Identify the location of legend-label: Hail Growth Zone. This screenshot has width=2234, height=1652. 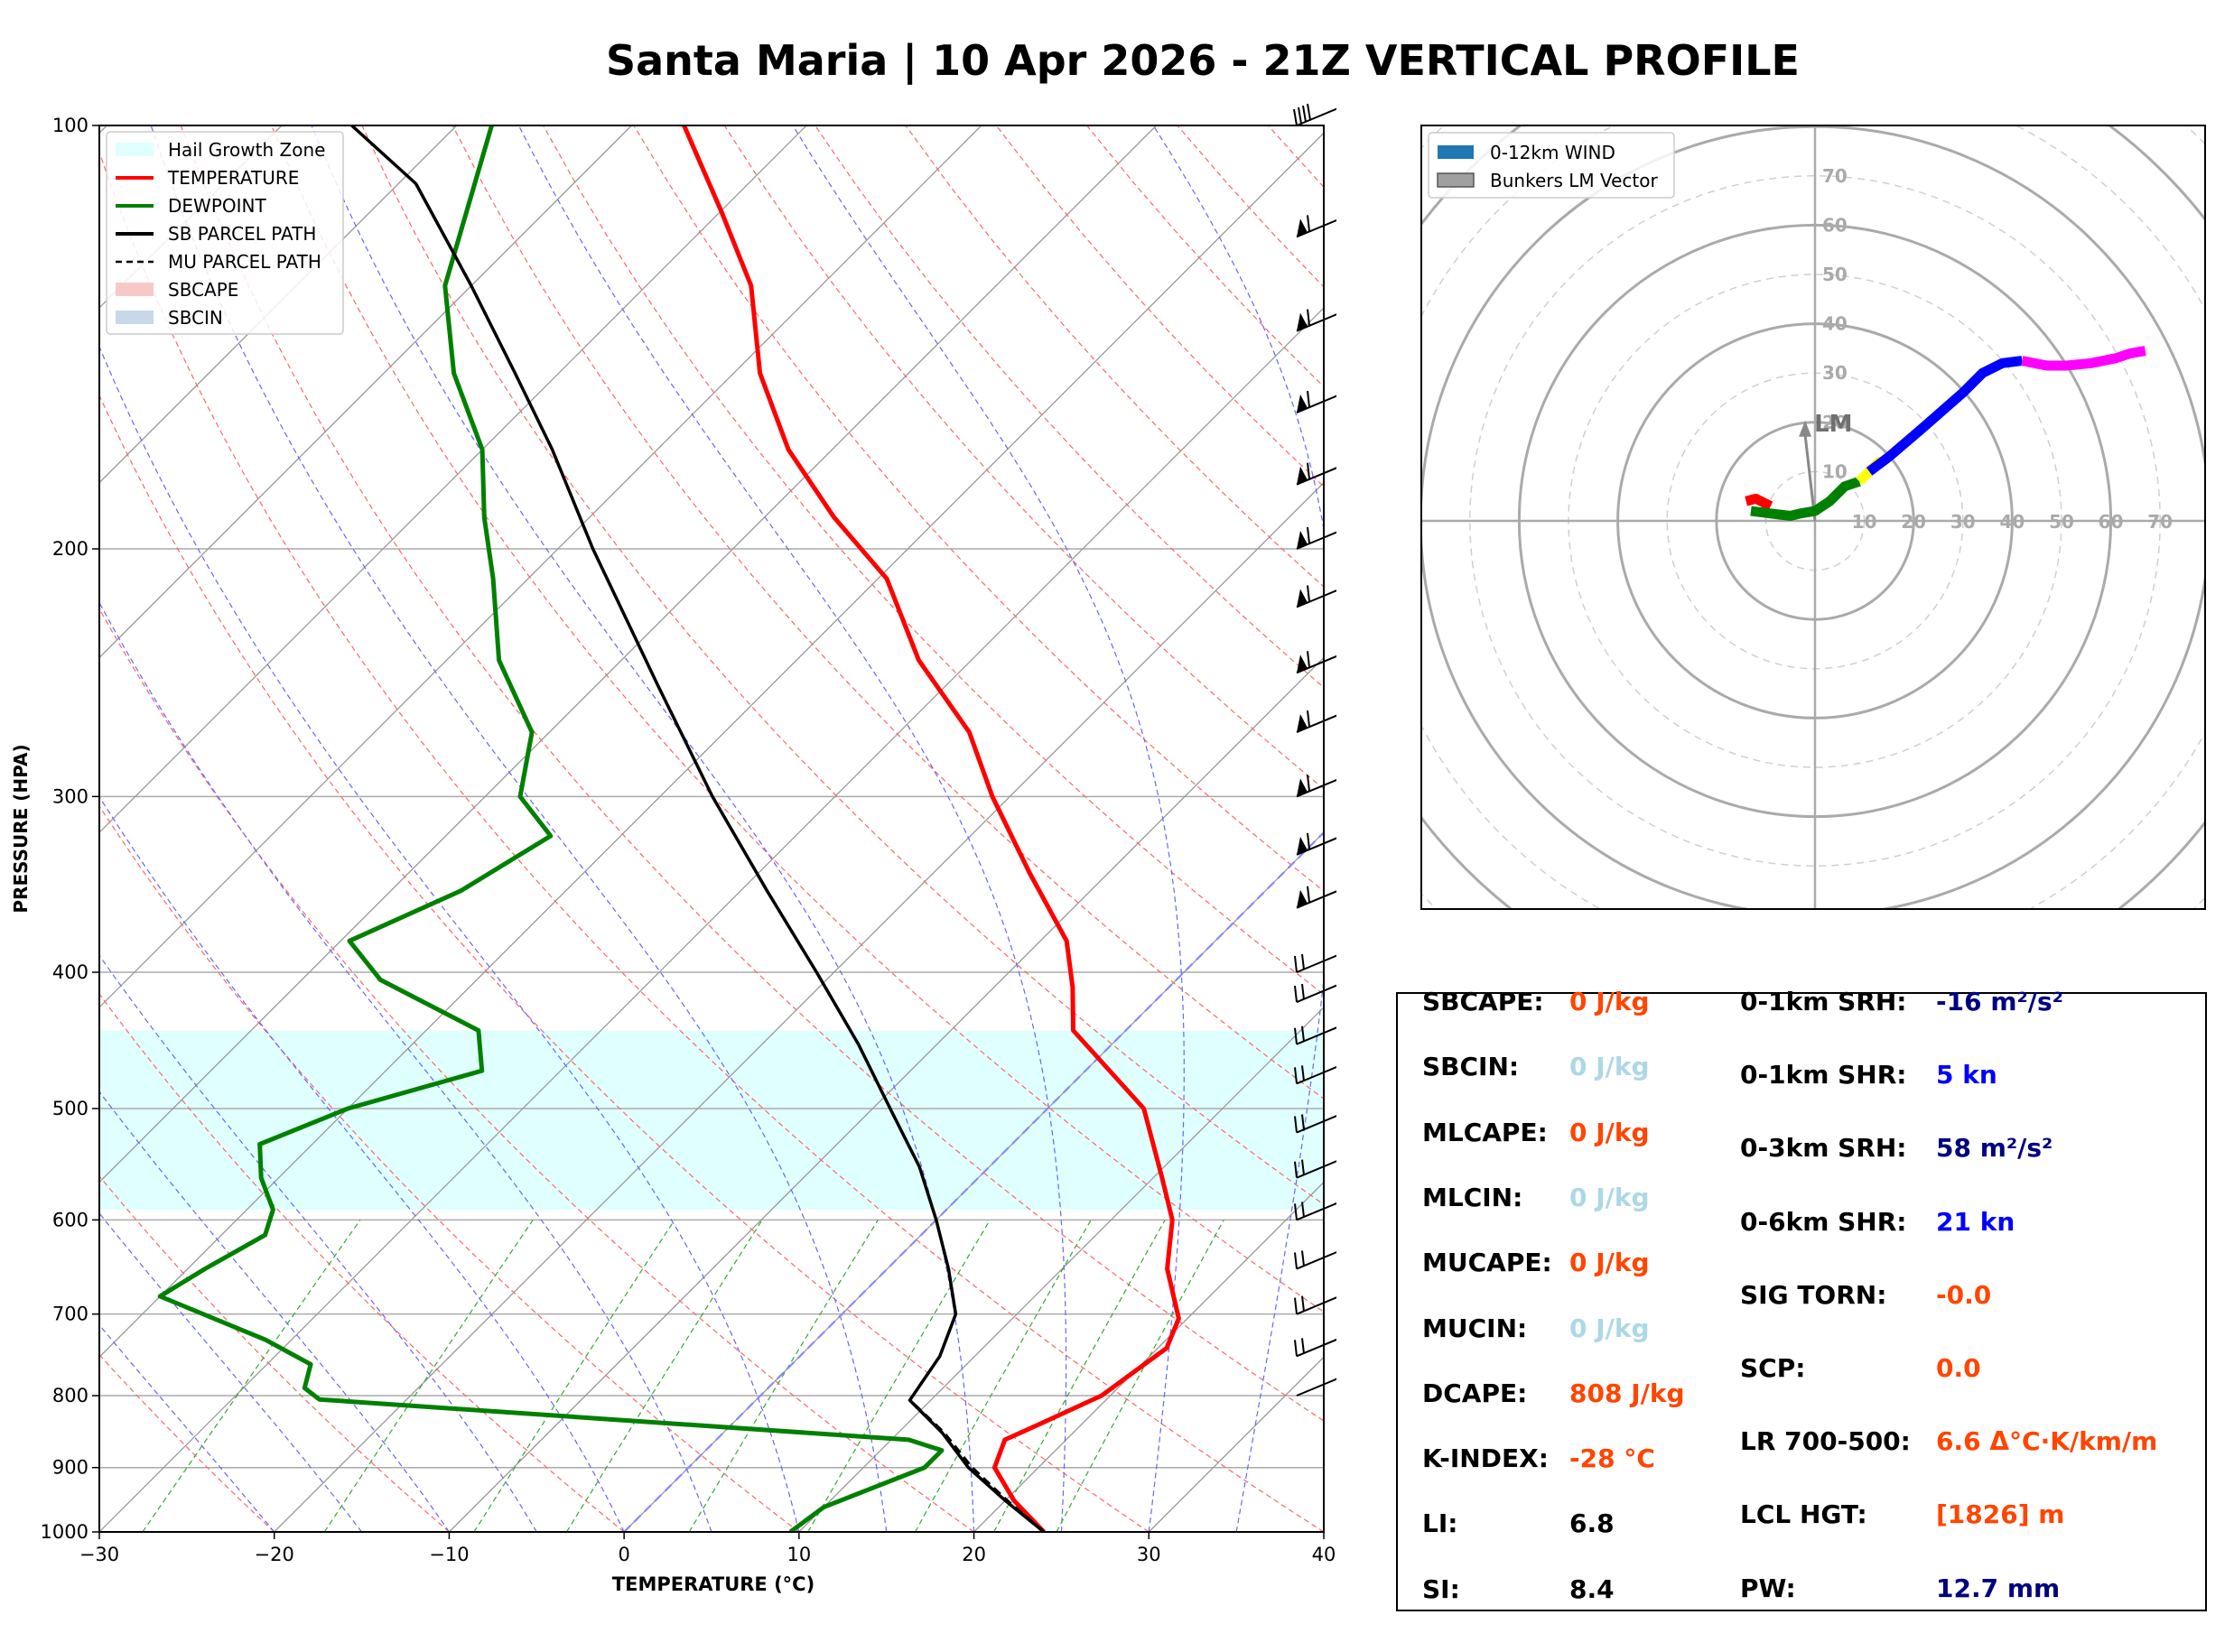
(246, 150).